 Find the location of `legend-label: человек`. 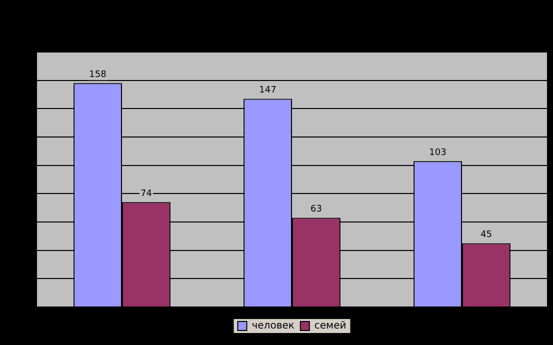

legend-label: человек is located at coordinates (273, 326).